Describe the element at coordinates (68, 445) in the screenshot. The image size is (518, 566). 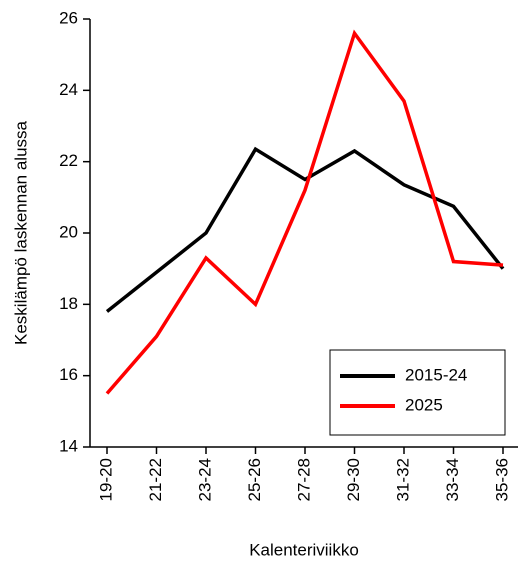
I see `y-tick-label: 14` at that location.